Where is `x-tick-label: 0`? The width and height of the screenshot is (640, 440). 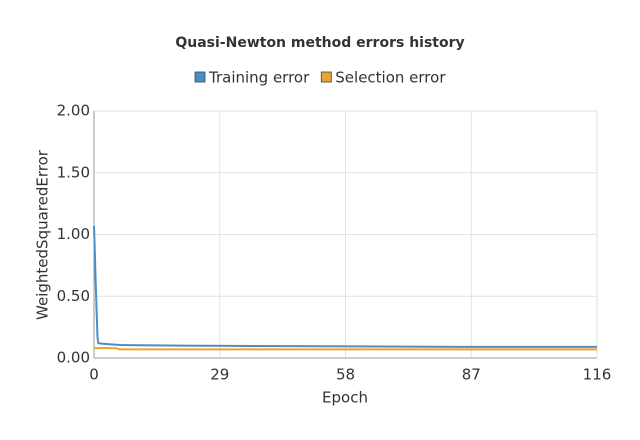
x-tick-label: 0 is located at coordinates (94, 375).